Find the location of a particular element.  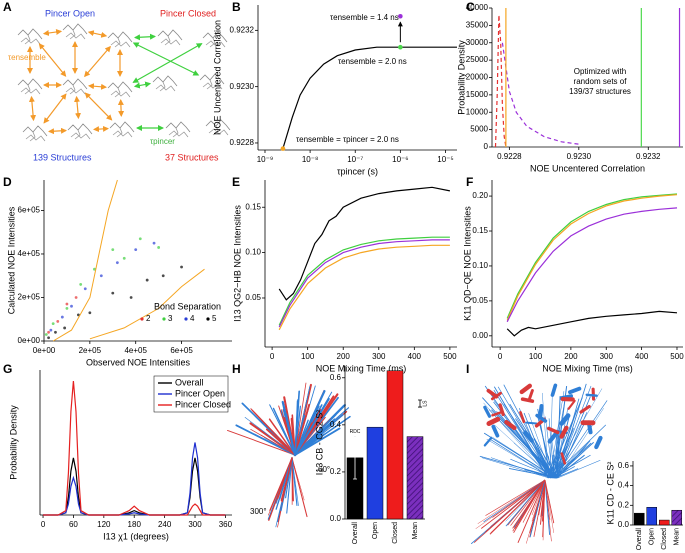

x-tick-label: 400 is located at coordinates (415, 356).